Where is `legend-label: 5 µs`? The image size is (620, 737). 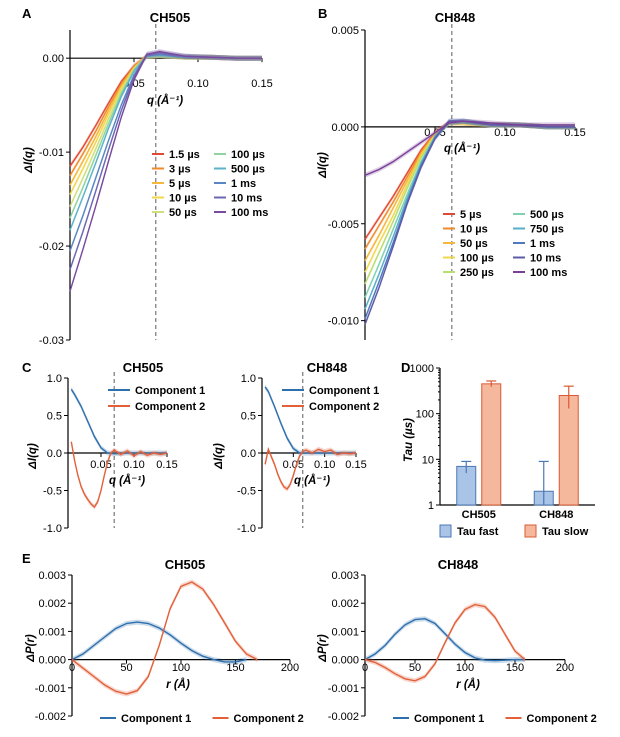
legend-label: 5 µs is located at coordinates (471, 215).